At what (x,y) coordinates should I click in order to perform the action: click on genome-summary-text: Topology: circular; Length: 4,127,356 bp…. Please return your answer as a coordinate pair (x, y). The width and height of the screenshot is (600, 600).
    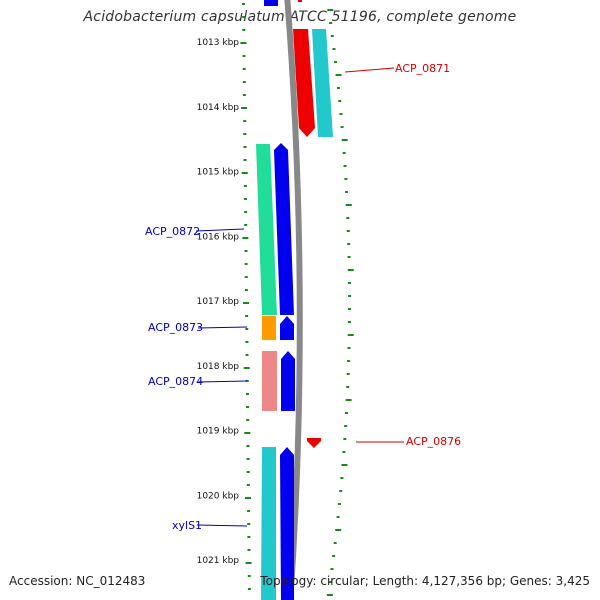
    Looking at the image, I should click on (425, 581).